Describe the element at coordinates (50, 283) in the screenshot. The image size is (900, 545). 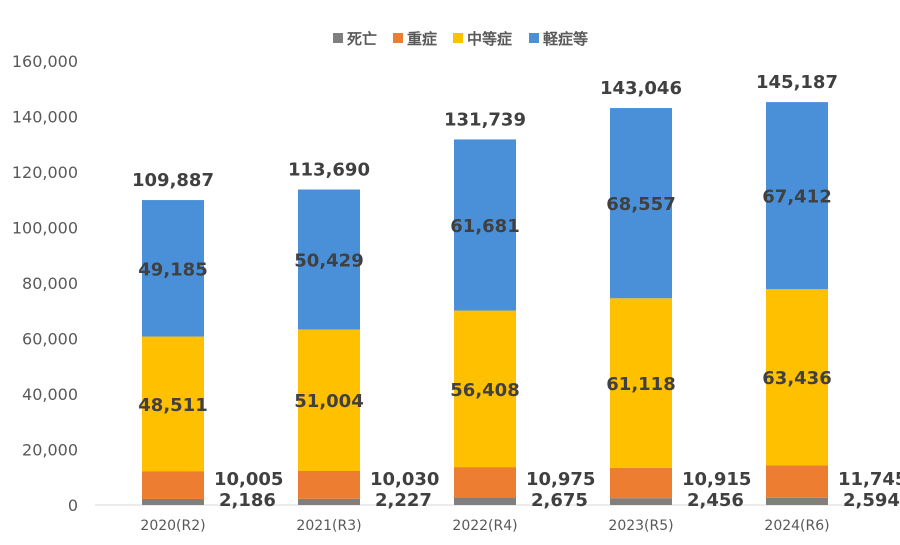
I see `y-tick-label: 80,000` at that location.